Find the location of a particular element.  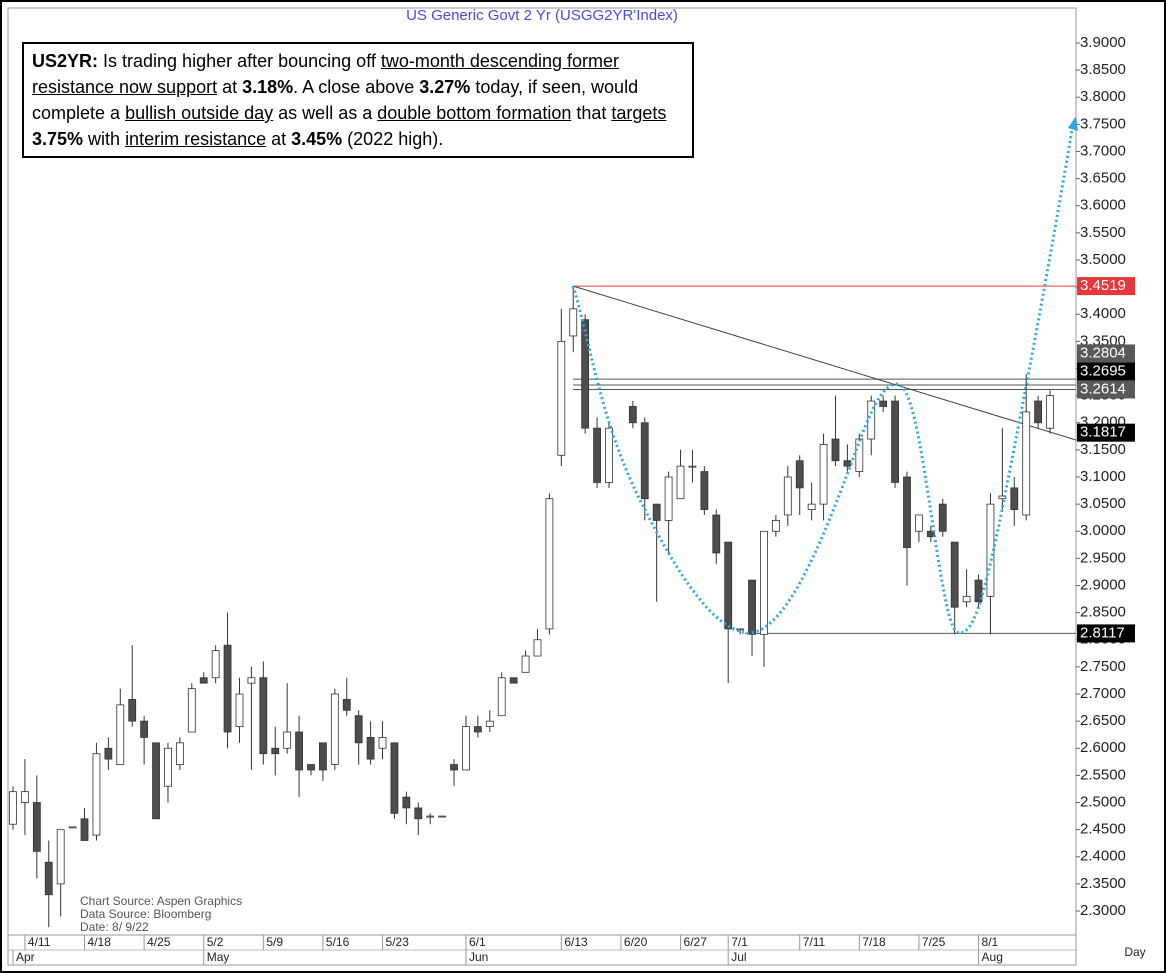

commentary-text: with is located at coordinates (104, 139).